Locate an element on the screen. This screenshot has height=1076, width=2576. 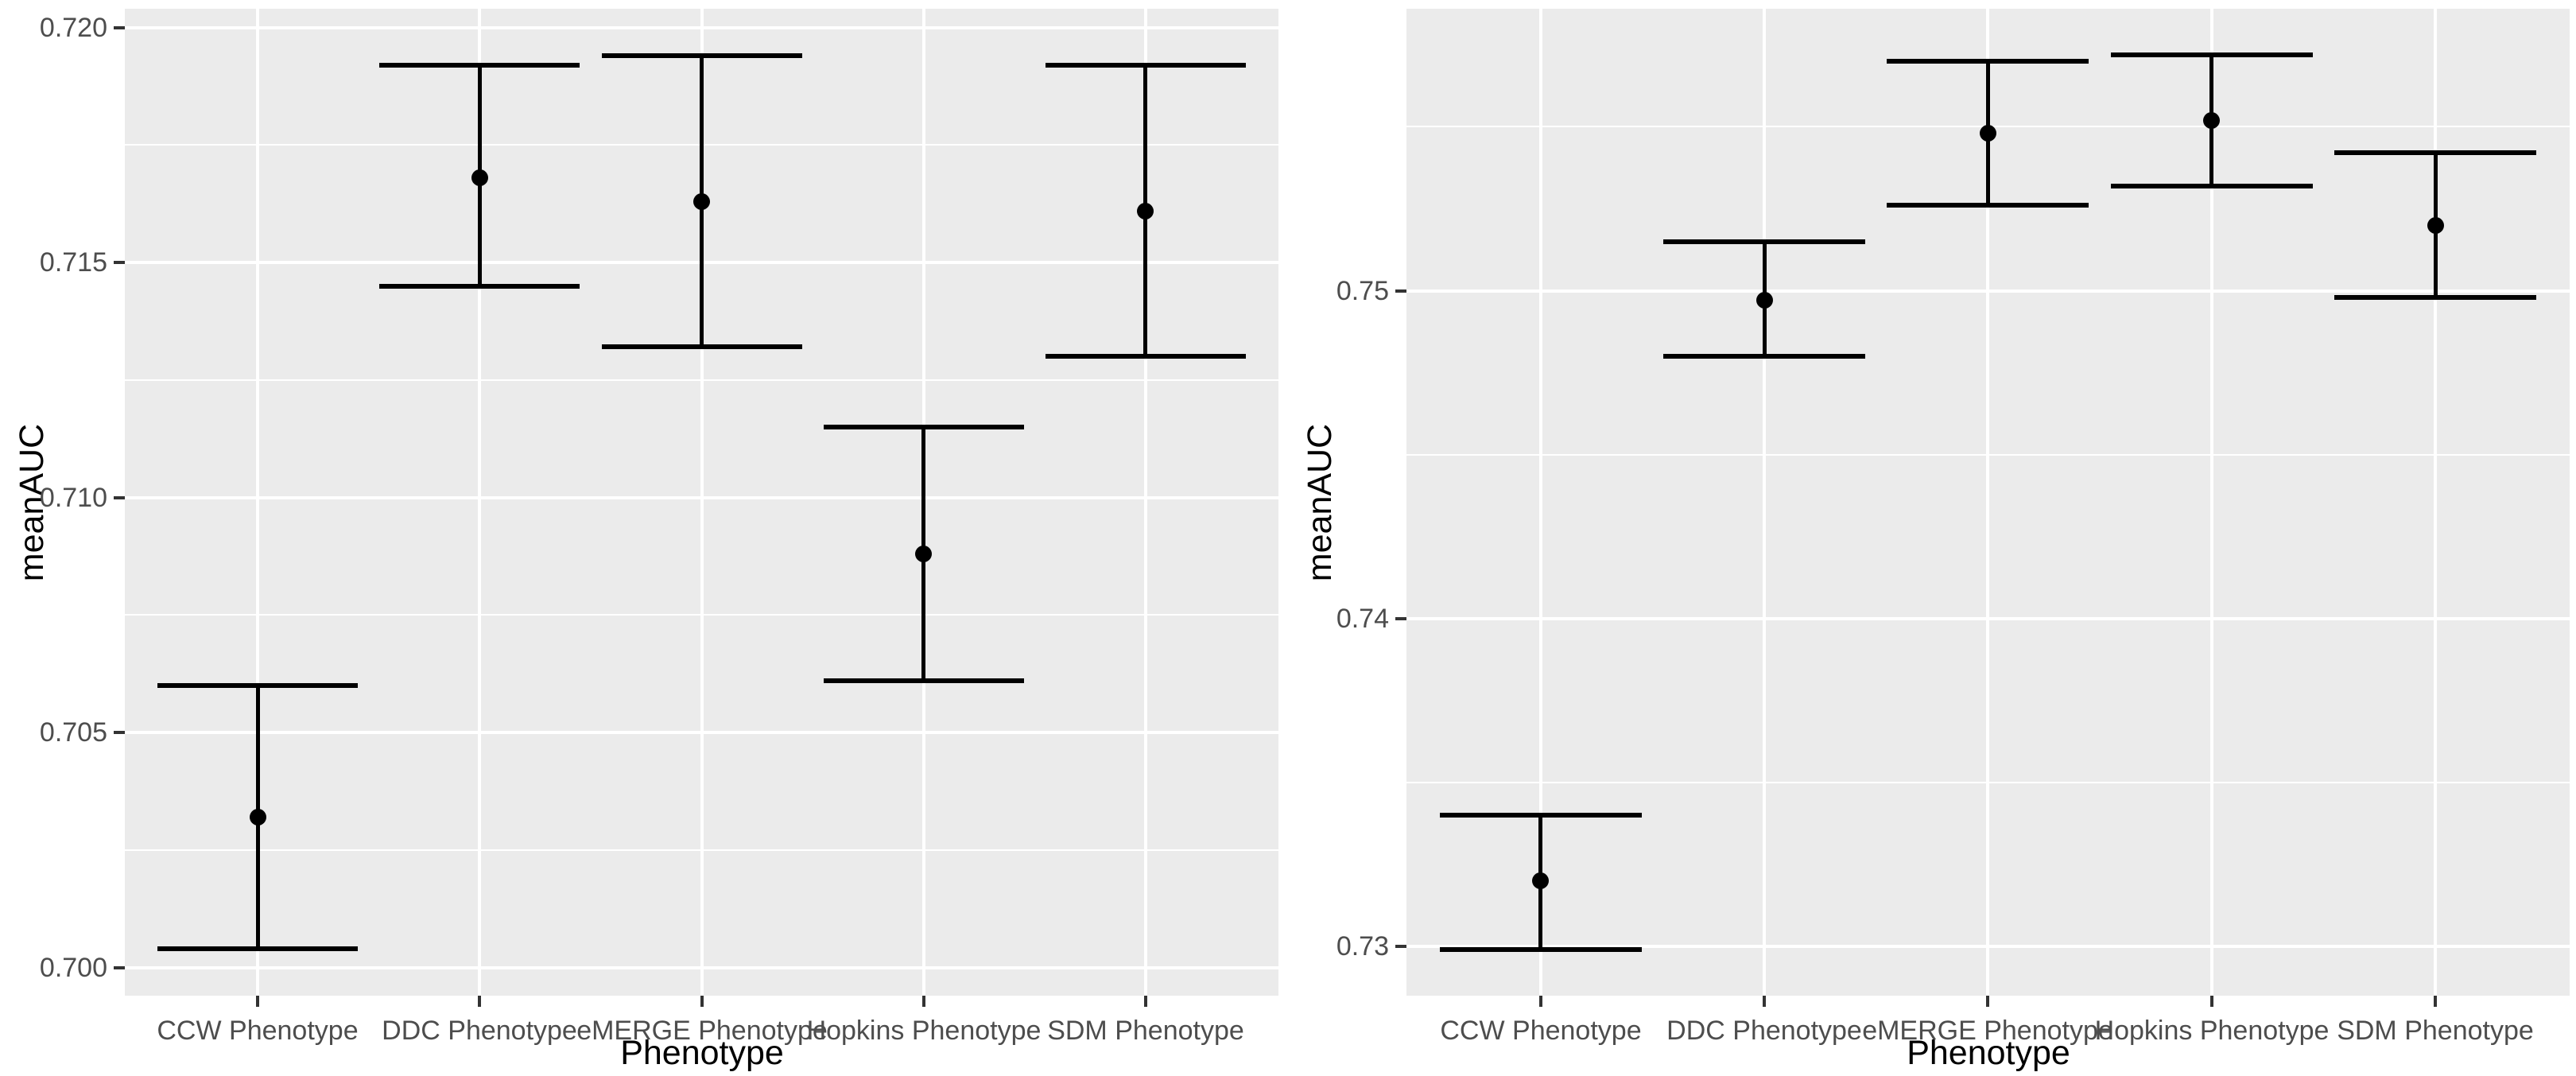
y-tick-label: 0.75 is located at coordinates (1363, 291).